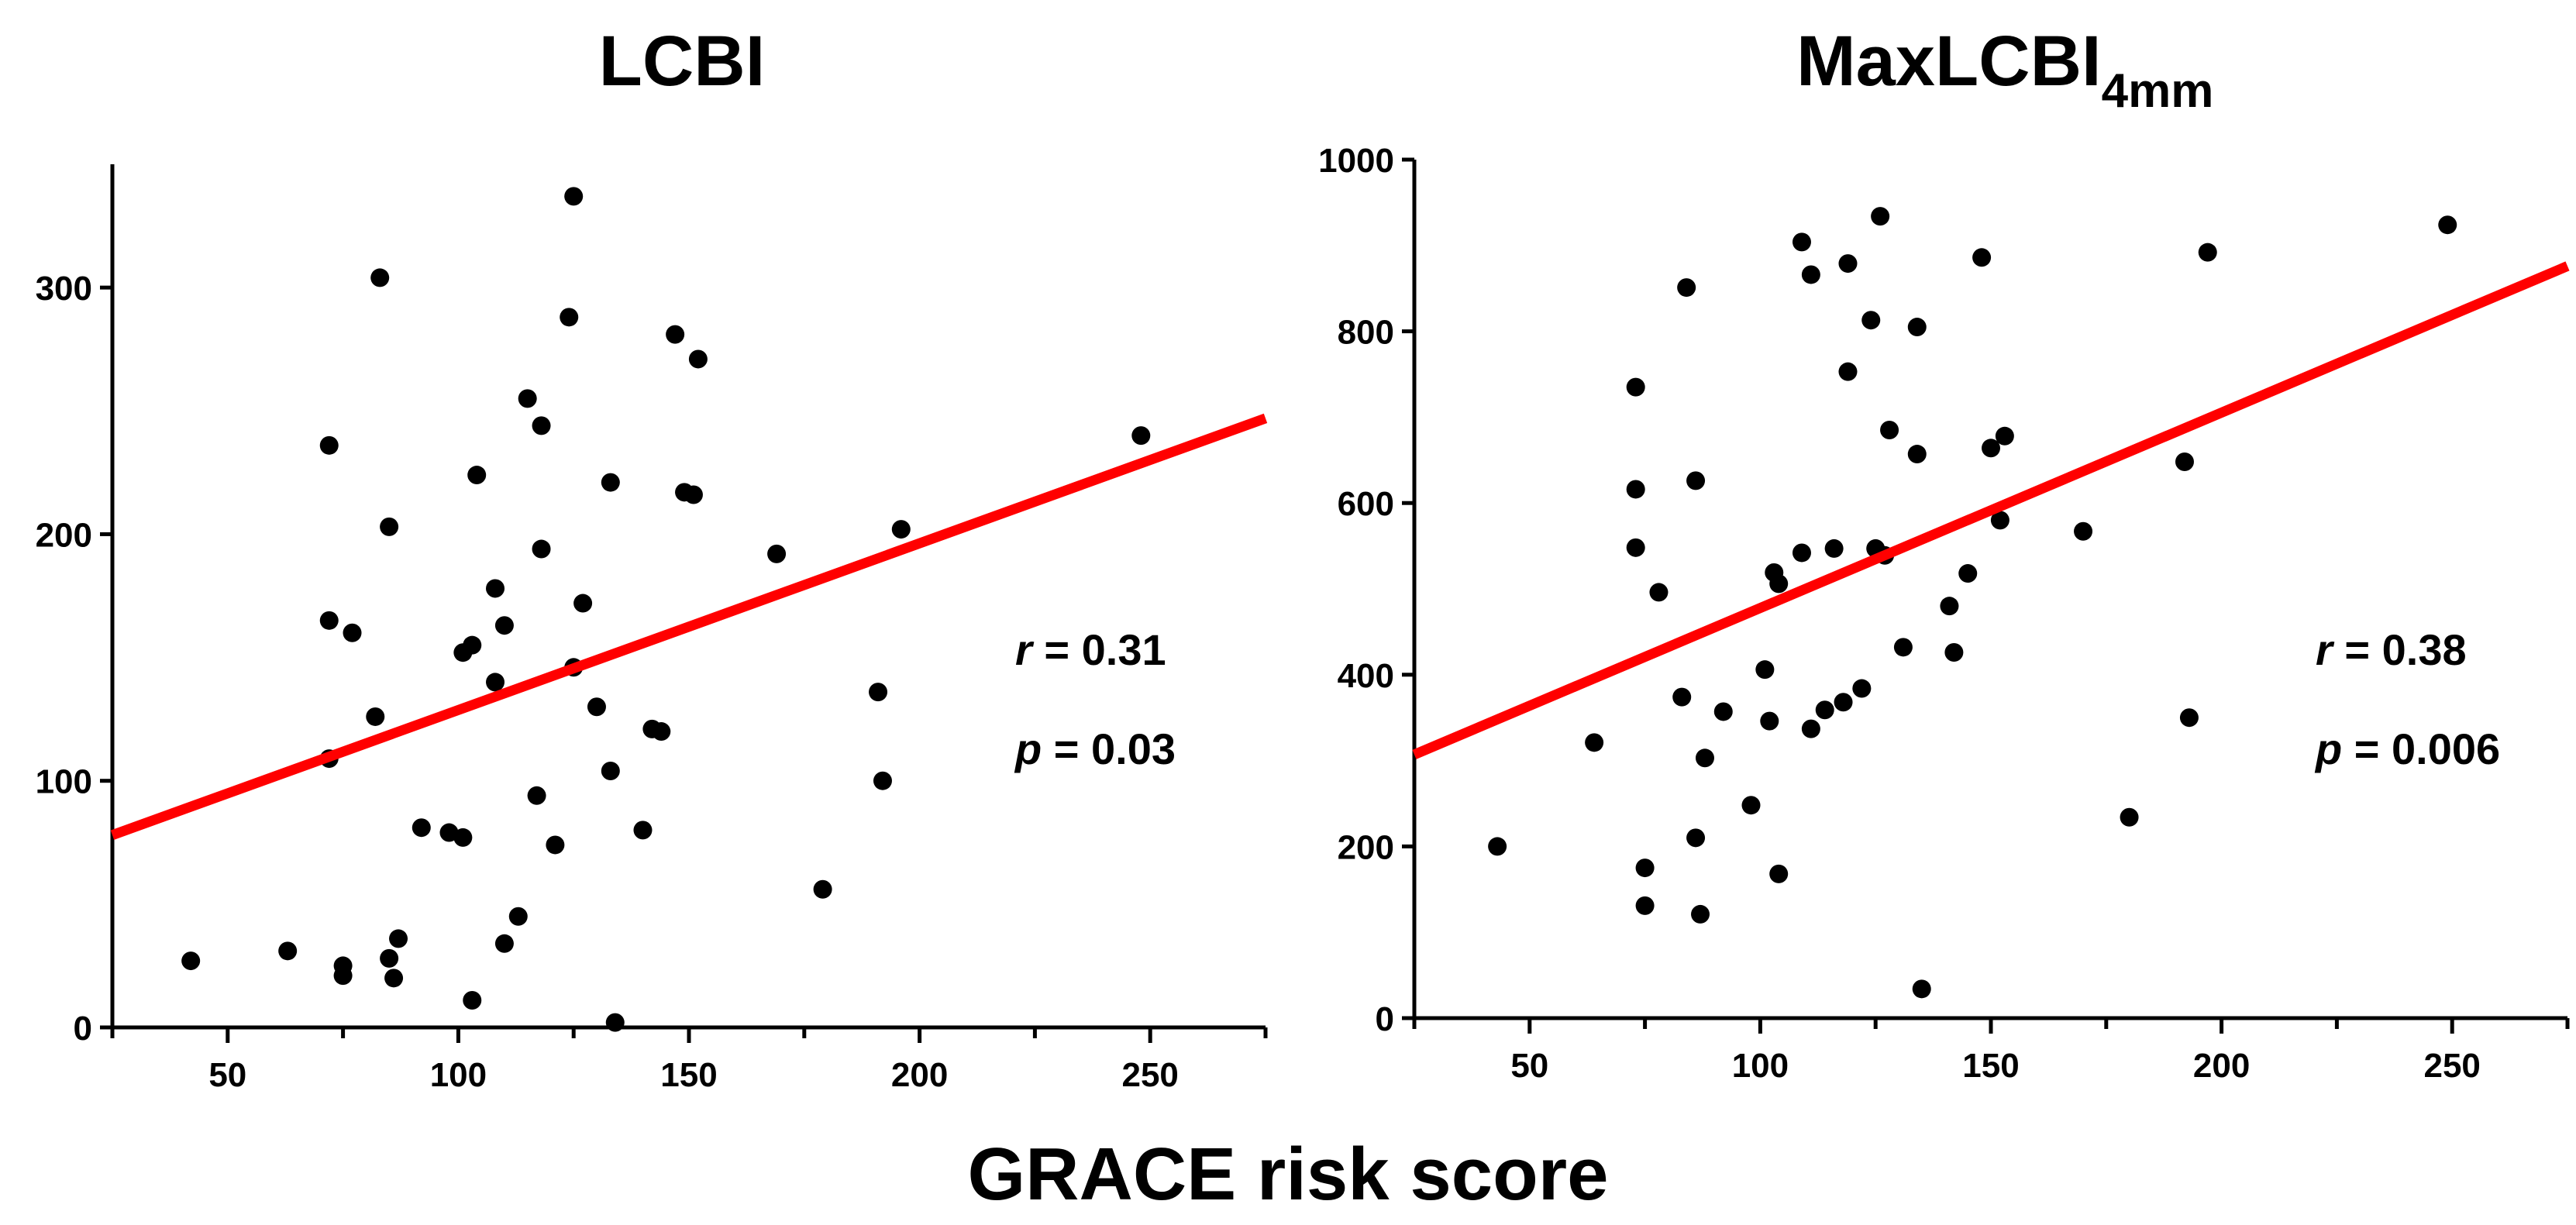  I want to click on shared-x-axis-label: GRACE risk score, so click(1287, 1174).